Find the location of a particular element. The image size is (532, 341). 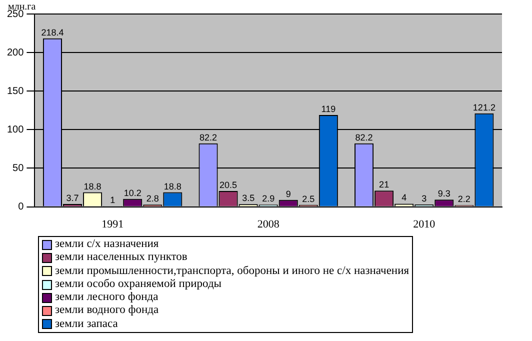

data-label: 121.2 is located at coordinates (484, 107).